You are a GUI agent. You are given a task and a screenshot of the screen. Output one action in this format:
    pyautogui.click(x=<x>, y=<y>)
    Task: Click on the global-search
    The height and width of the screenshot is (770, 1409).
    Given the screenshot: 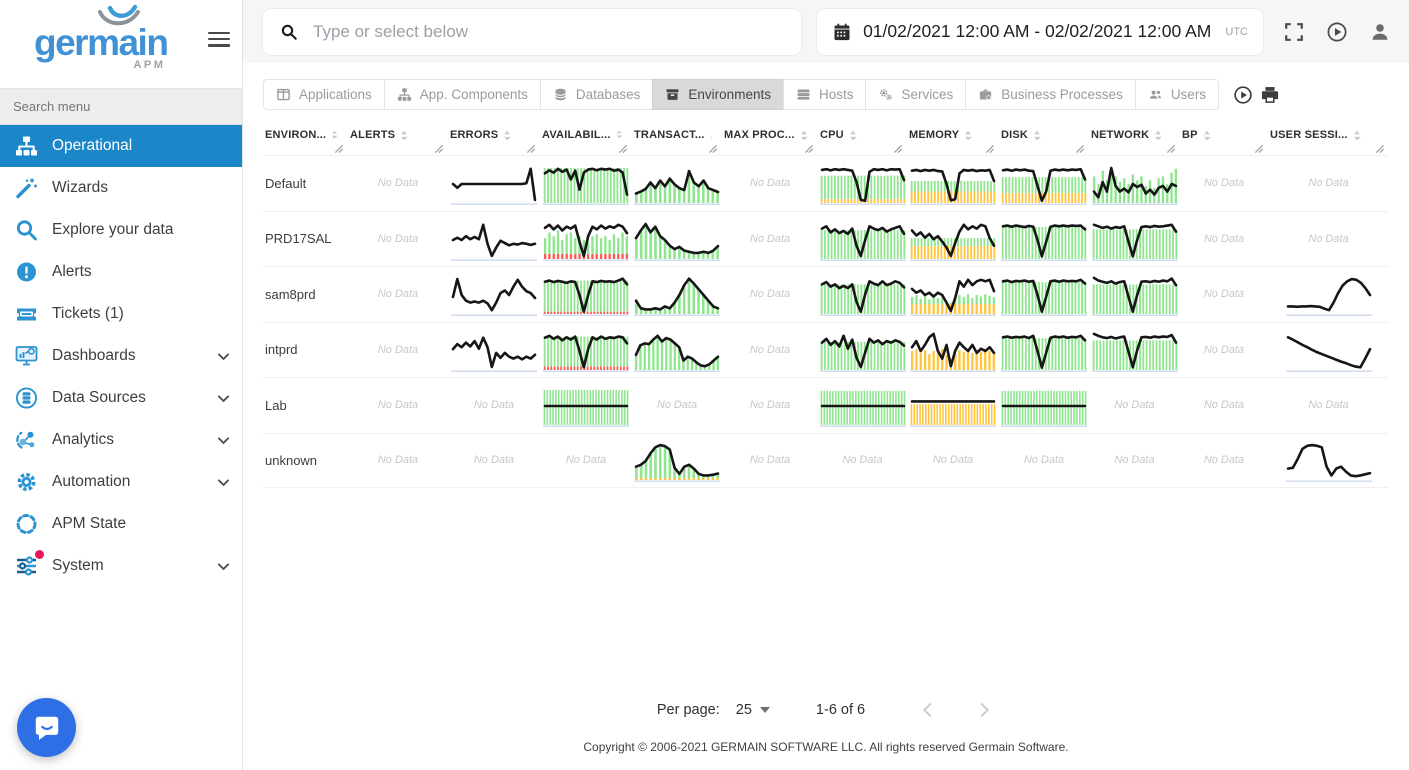 What is the action you would take?
    pyautogui.click(x=532, y=31)
    